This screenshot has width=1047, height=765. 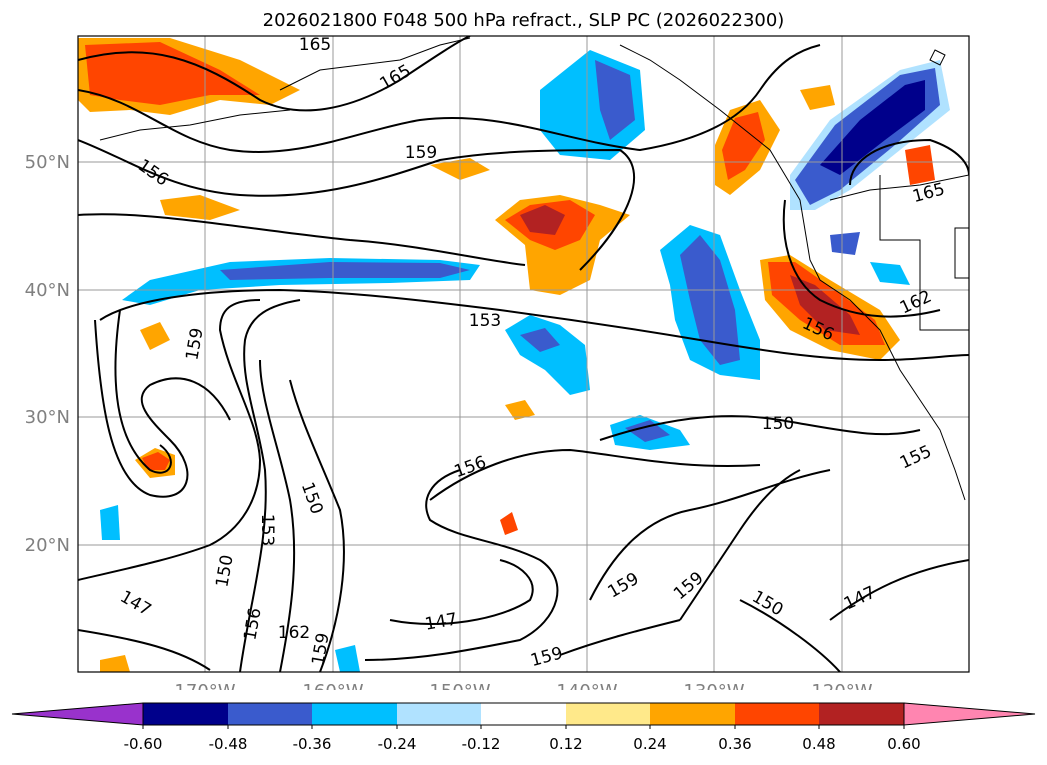 I want to click on positive-anomaly-spot-core, so click(x=156, y=461).